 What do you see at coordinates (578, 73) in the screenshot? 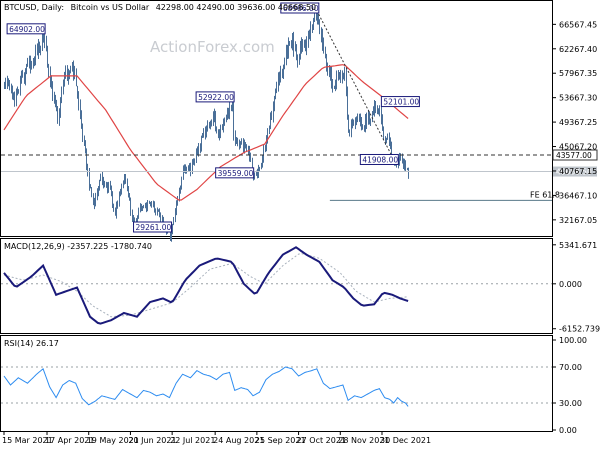
I see `price-y-tick-label: 57967.35` at bounding box center [578, 73].